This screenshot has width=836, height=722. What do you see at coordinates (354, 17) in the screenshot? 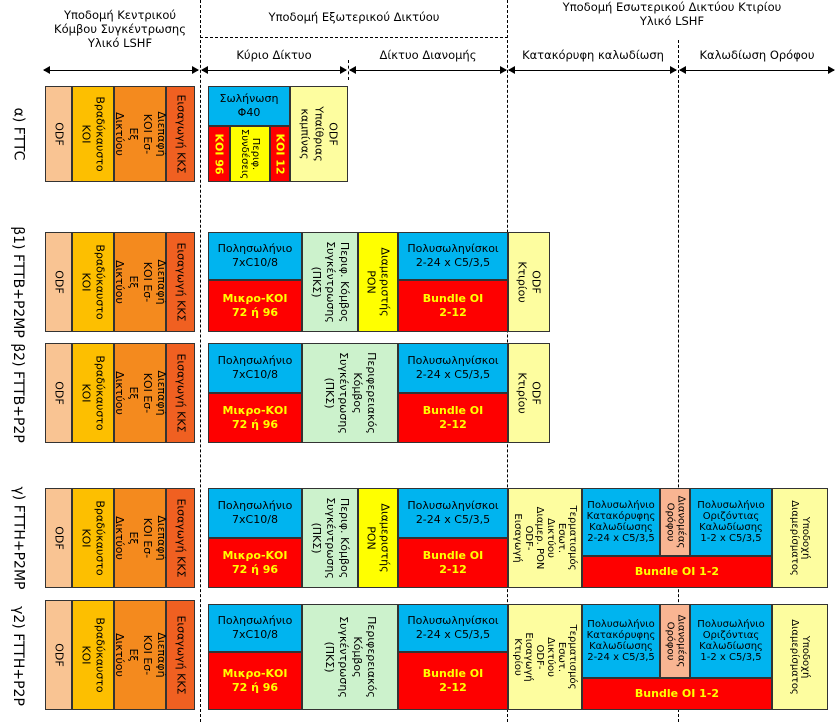
I see `header-external: Υποδομή Εξωτερικού Δικτύου` at bounding box center [354, 17].